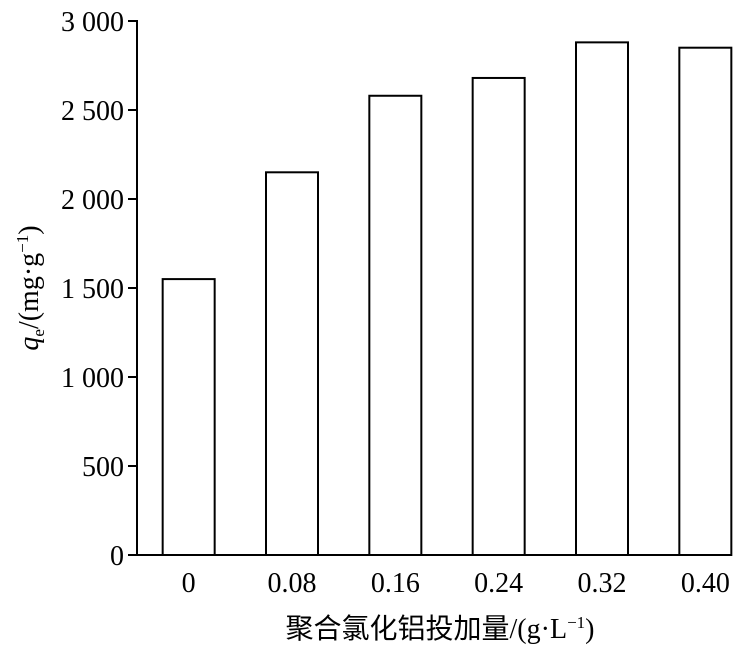  I want to click on y-tick-label: 500, so click(103, 467).